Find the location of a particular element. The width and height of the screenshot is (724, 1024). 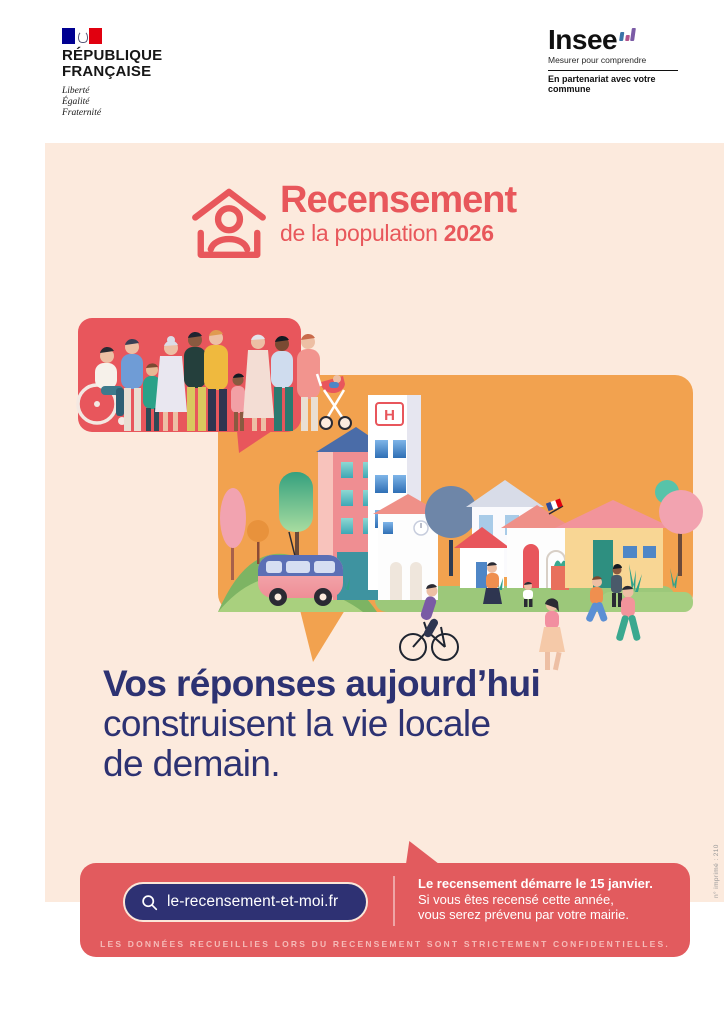

banner-divider is located at coordinates (394, 901).